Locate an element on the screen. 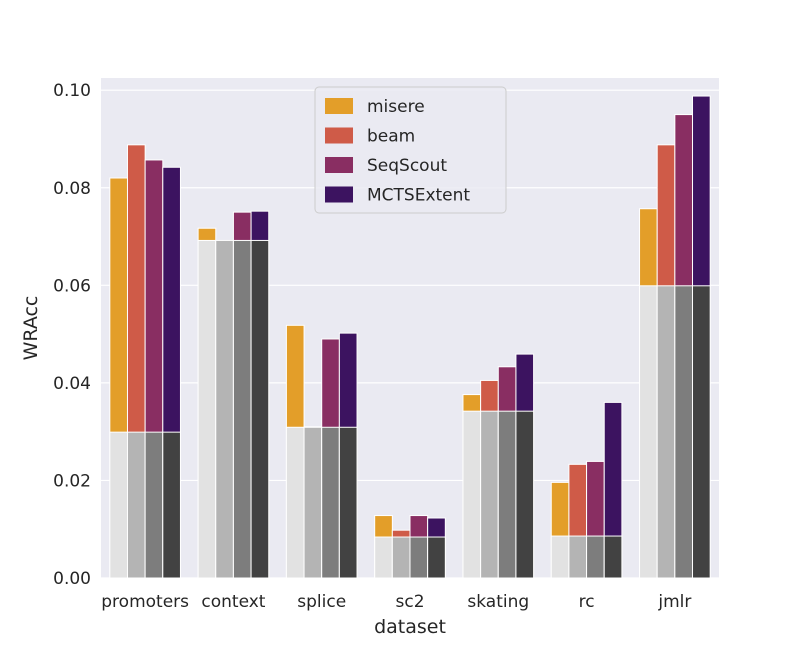 The width and height of the screenshot is (800, 650). y-tick-label: 0.02 is located at coordinates (72, 481).